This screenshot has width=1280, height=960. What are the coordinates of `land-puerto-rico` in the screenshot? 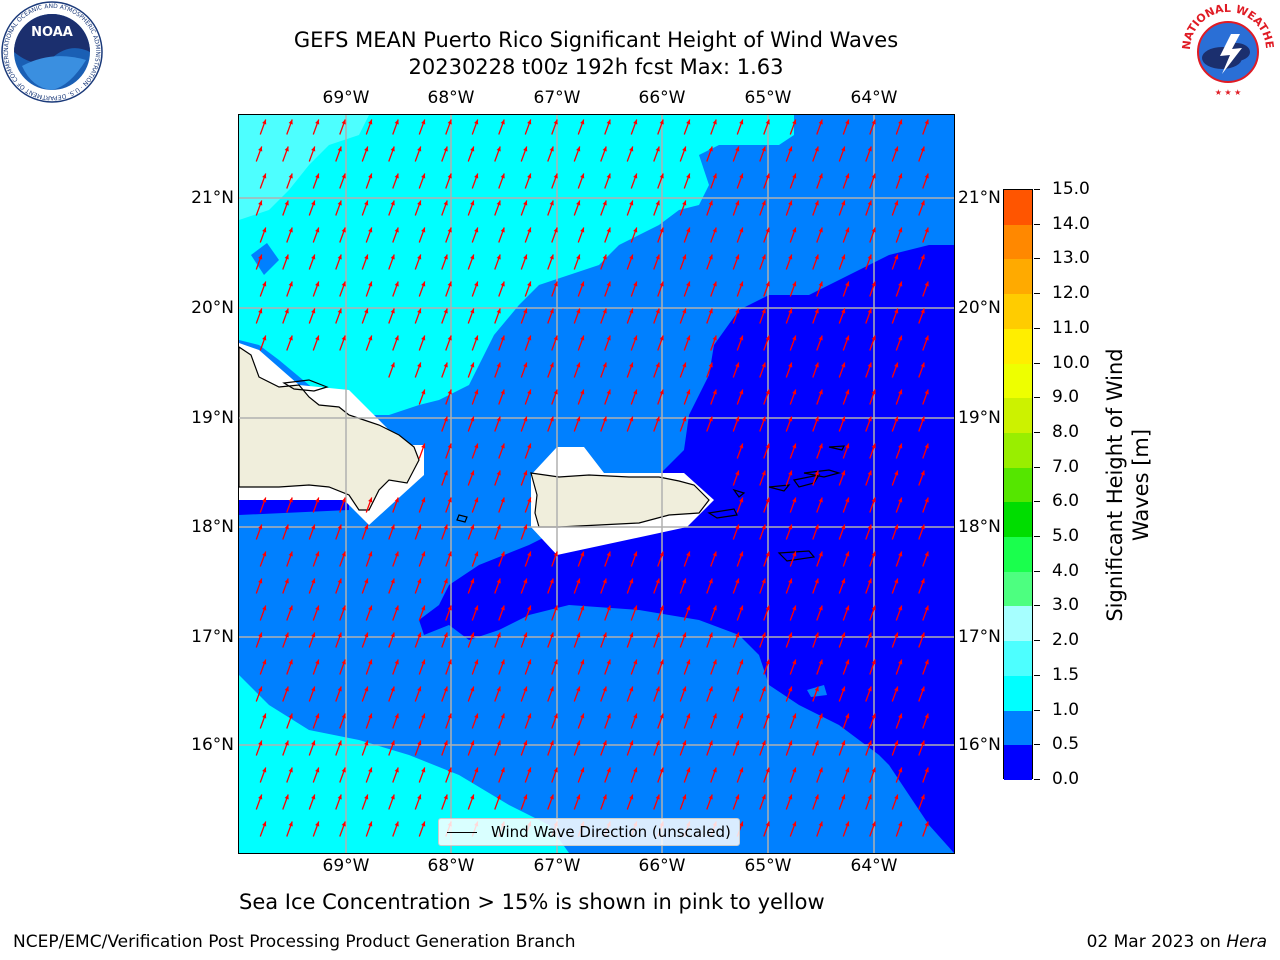 It's located at (620, 500).